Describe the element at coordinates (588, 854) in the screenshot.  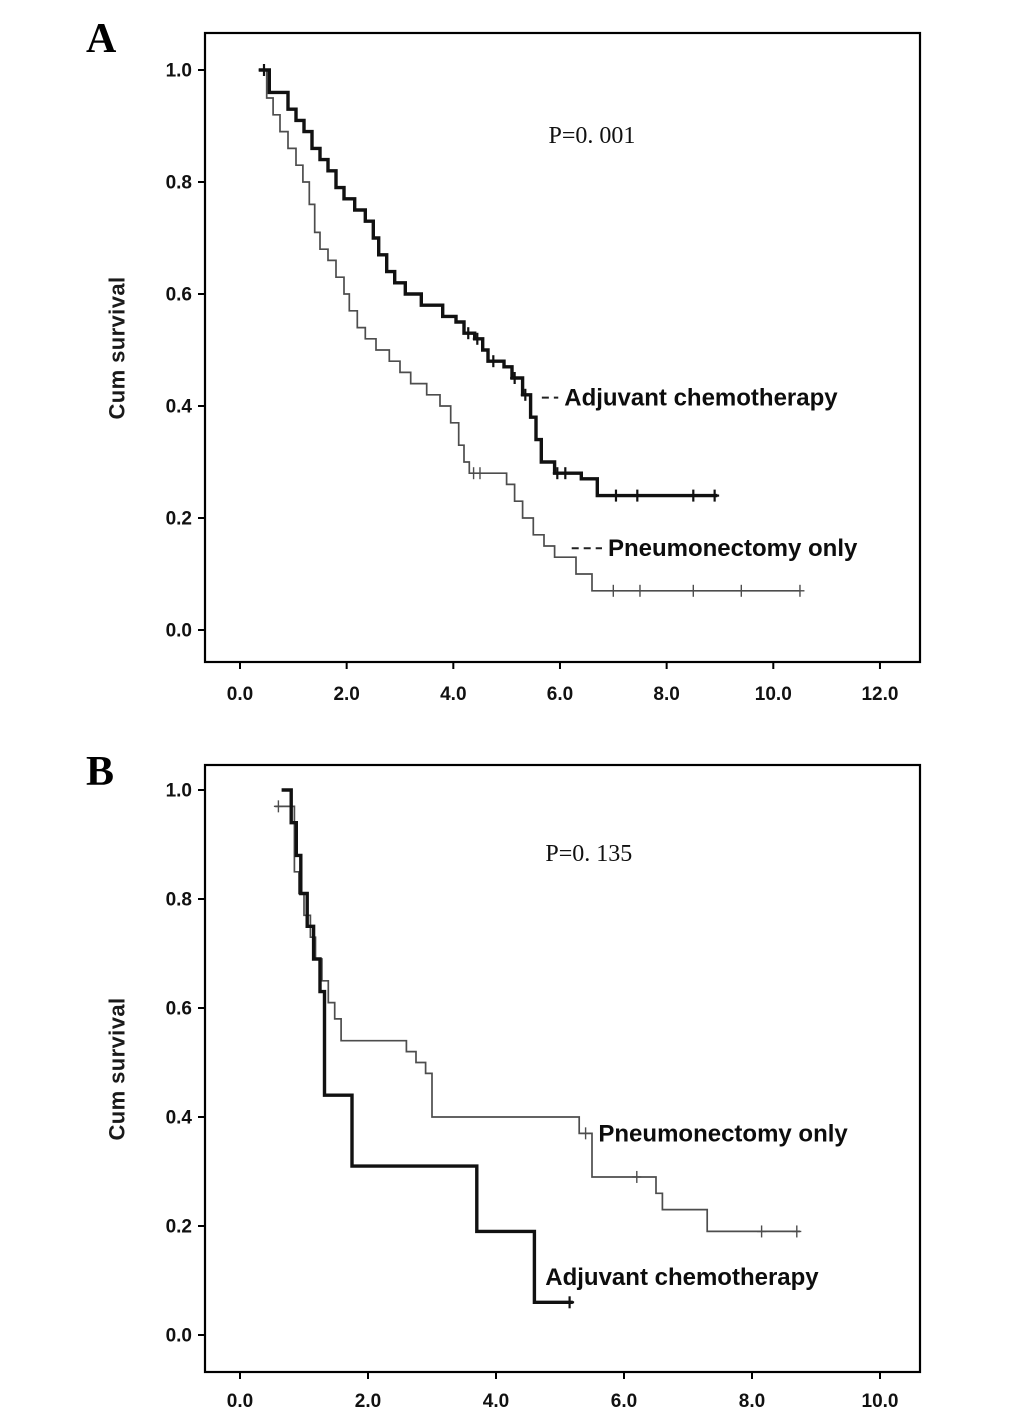
I see `p-value-annotation: P=0. 135` at that location.